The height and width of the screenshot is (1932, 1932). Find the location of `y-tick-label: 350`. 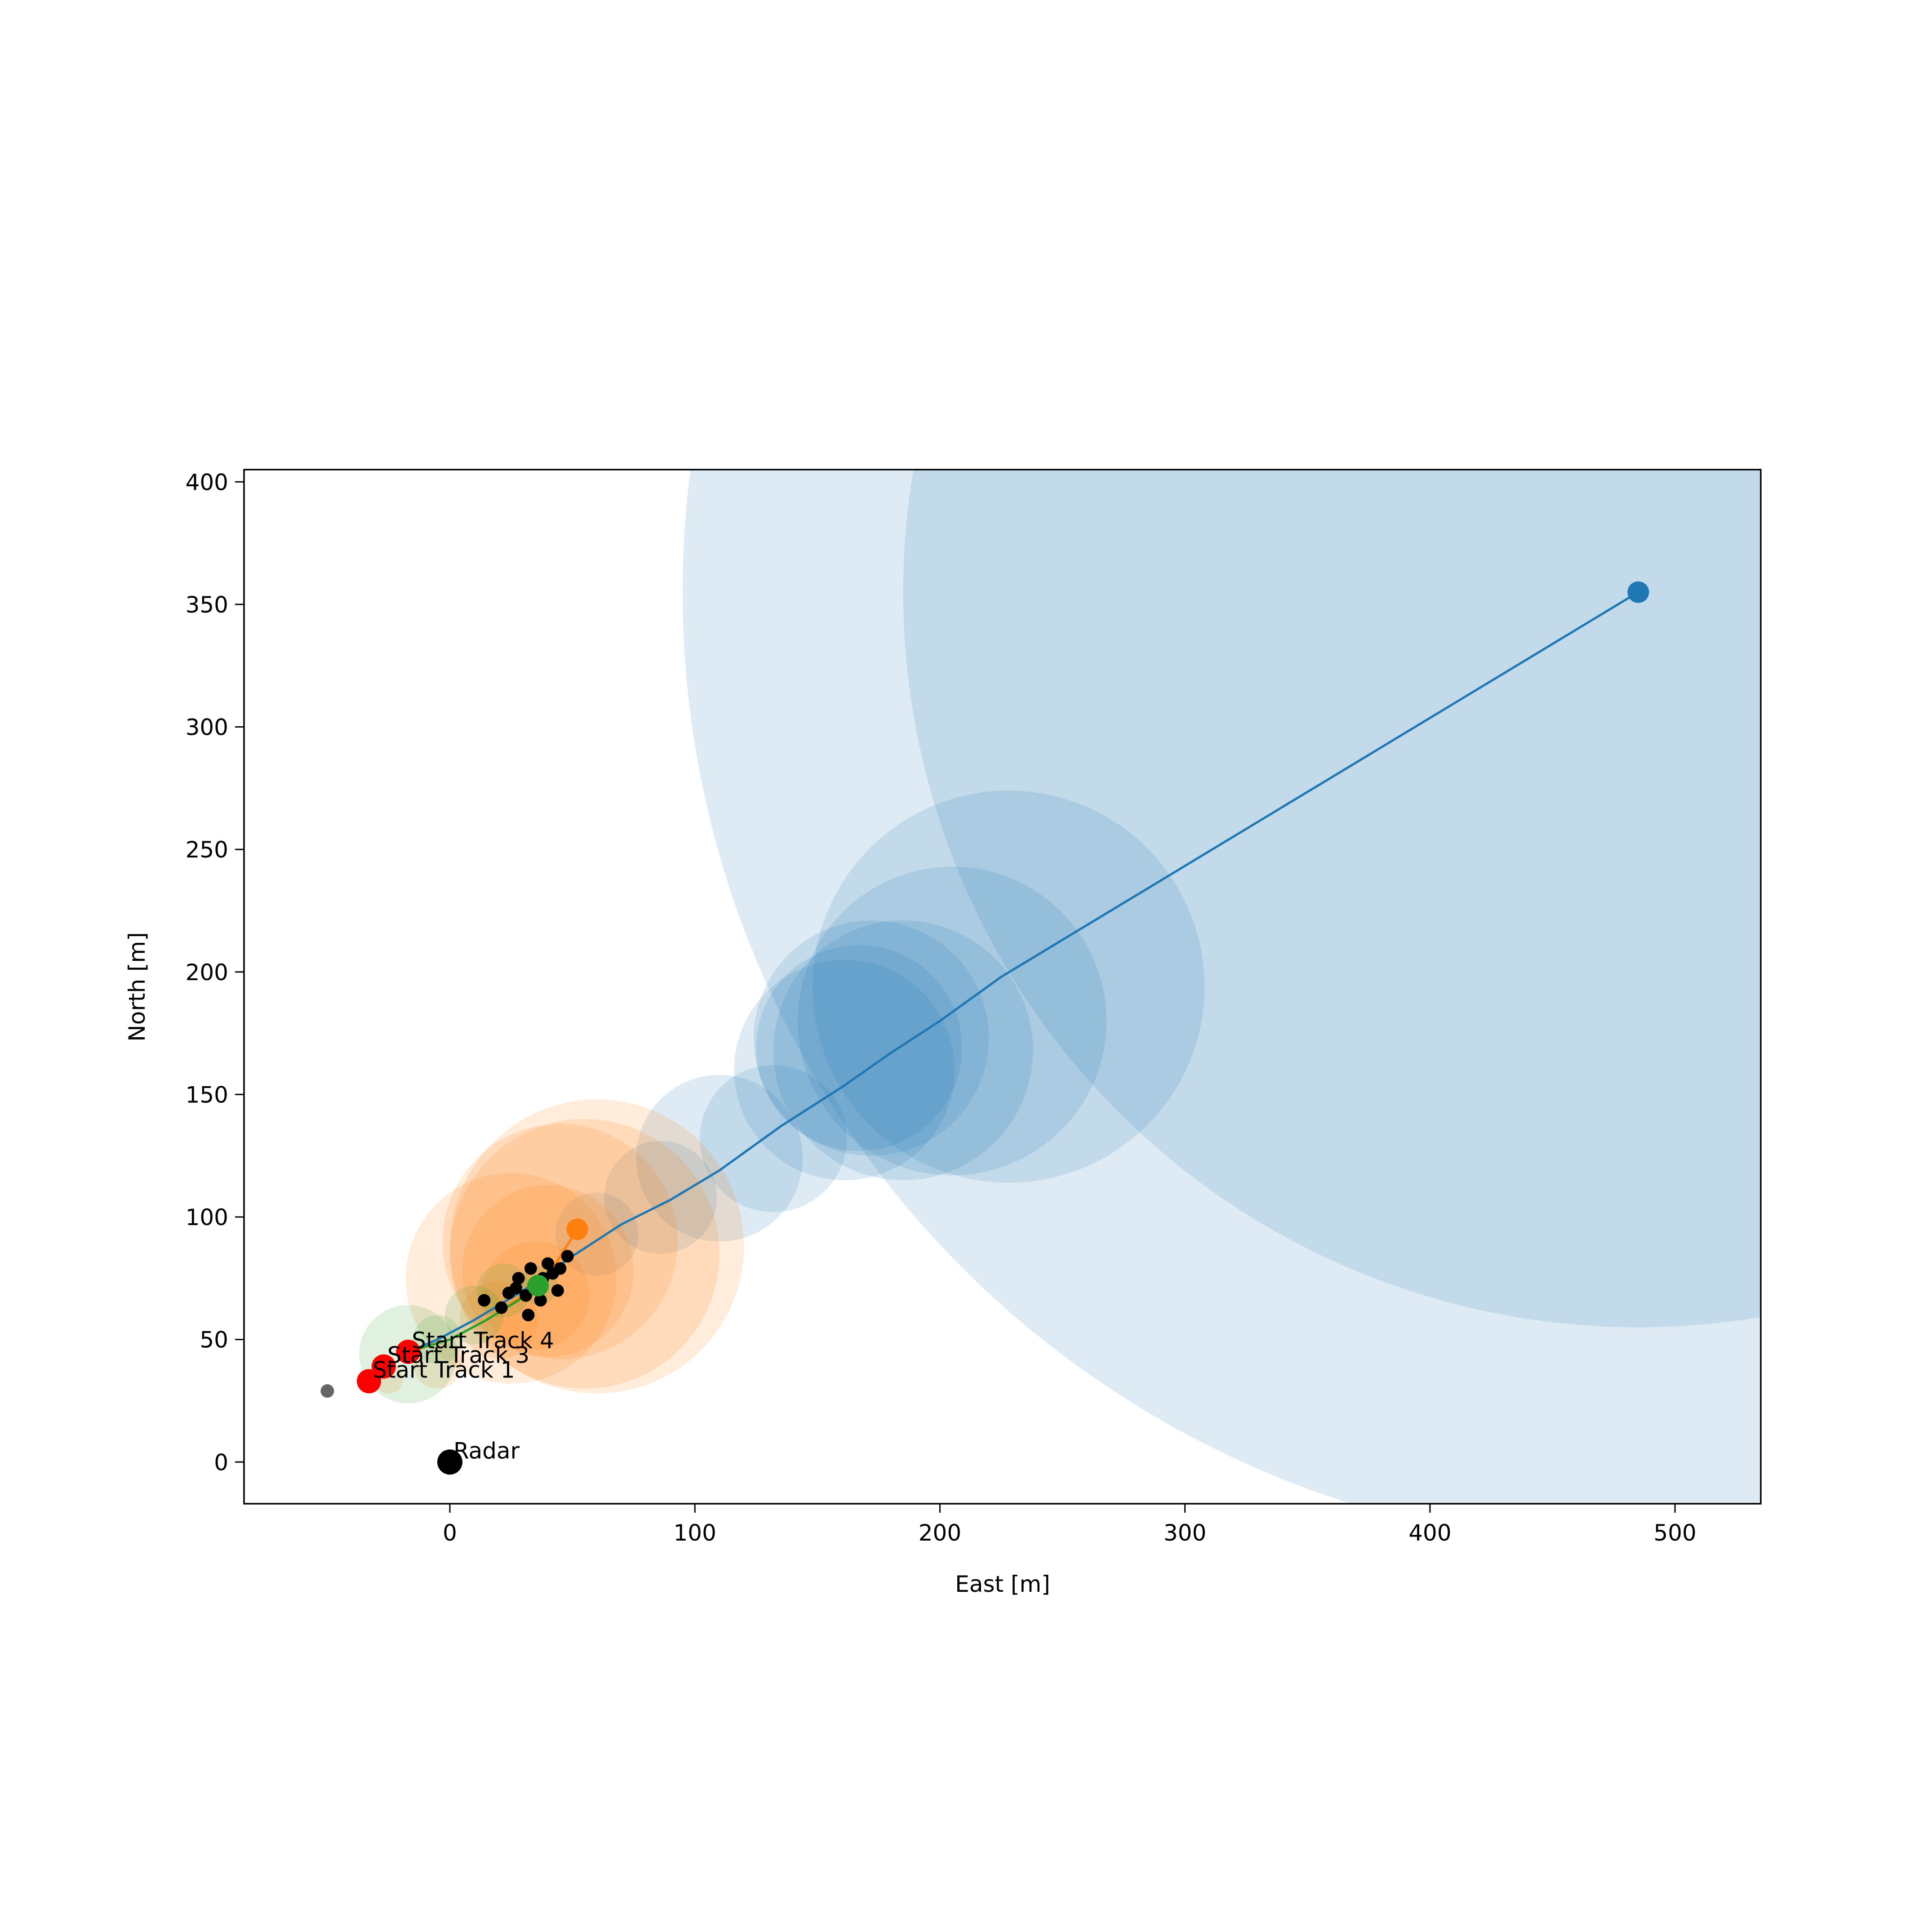

y-tick-label: 350 is located at coordinates (207, 605).